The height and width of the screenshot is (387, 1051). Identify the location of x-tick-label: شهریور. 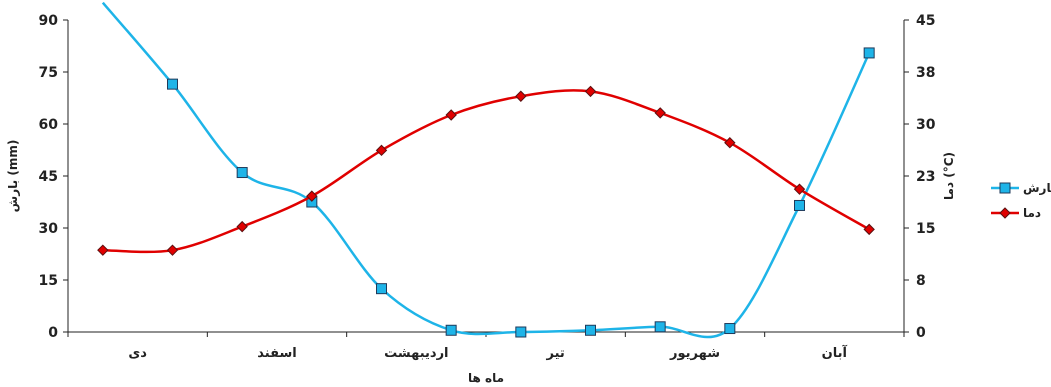
(694, 353).